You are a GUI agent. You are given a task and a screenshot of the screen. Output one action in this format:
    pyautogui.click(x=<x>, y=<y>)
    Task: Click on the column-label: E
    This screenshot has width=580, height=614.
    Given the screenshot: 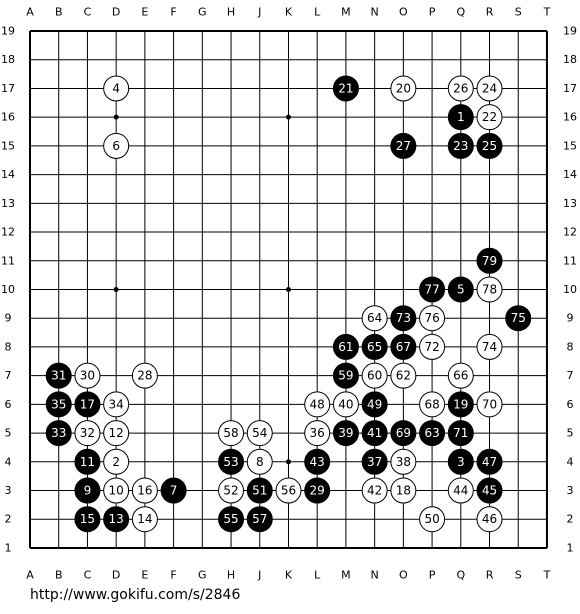 What is the action you would take?
    pyautogui.click(x=144, y=12)
    